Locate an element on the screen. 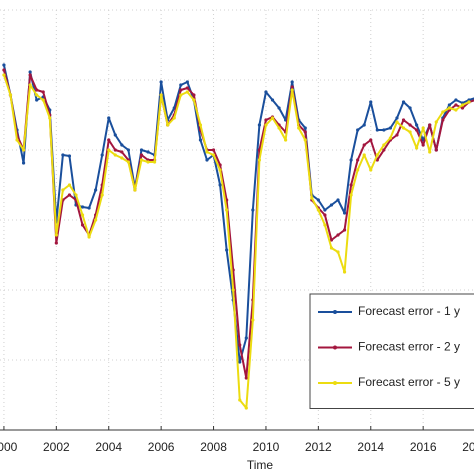 Image resolution: width=474 pixels, height=474 pixels. x-tick-label: 2002 is located at coordinates (56, 447).